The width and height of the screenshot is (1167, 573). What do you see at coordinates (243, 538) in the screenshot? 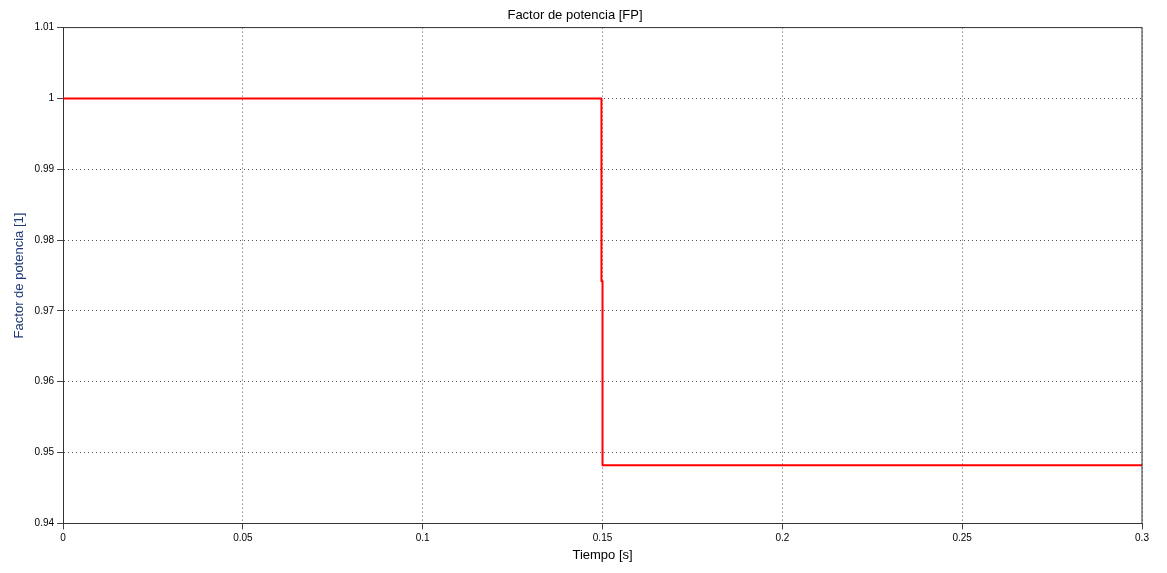
I see `x-tick-label: 0.05` at bounding box center [243, 538].